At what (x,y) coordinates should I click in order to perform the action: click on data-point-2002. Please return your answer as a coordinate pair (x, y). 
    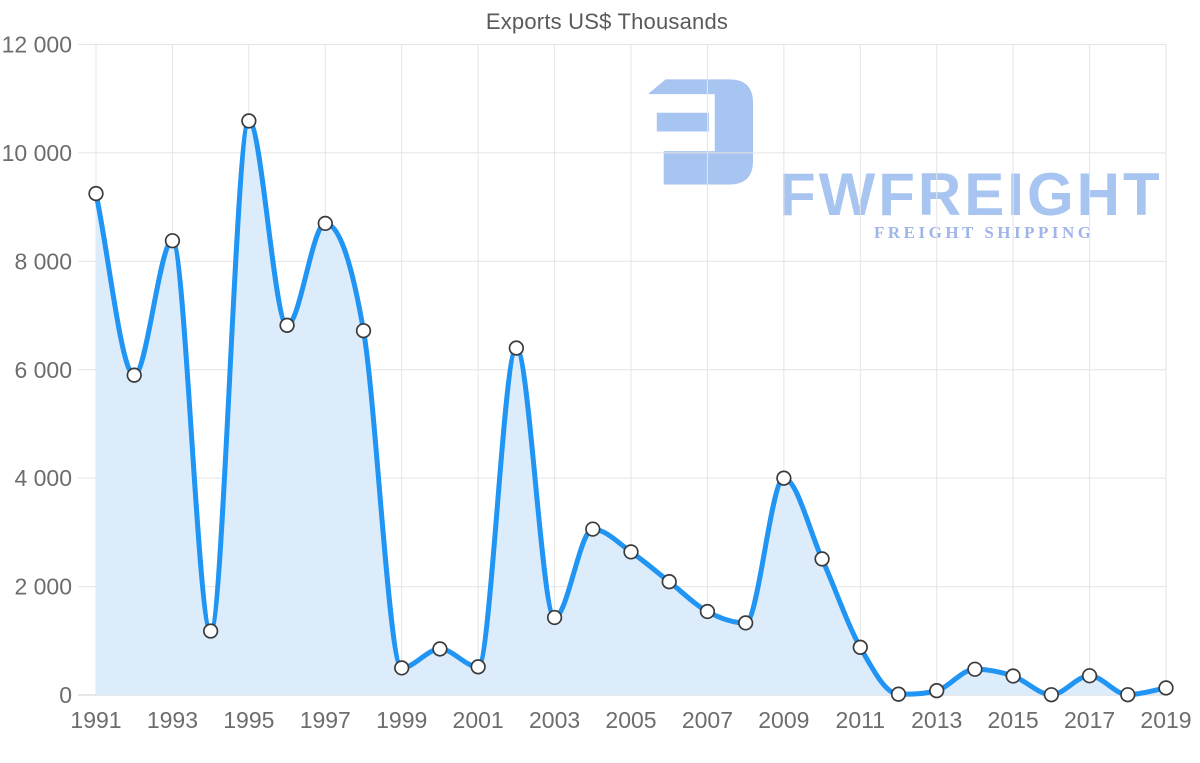
    Looking at the image, I should click on (516, 348).